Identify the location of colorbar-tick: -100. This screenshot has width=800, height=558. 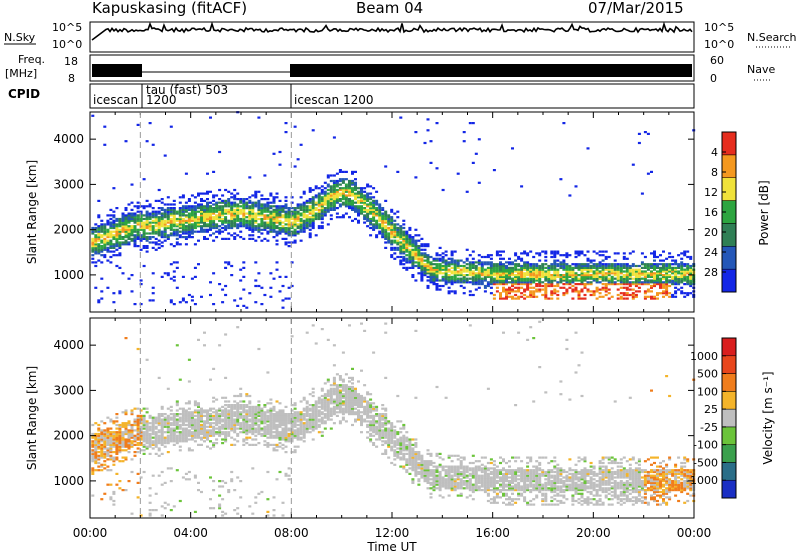
(705, 445).